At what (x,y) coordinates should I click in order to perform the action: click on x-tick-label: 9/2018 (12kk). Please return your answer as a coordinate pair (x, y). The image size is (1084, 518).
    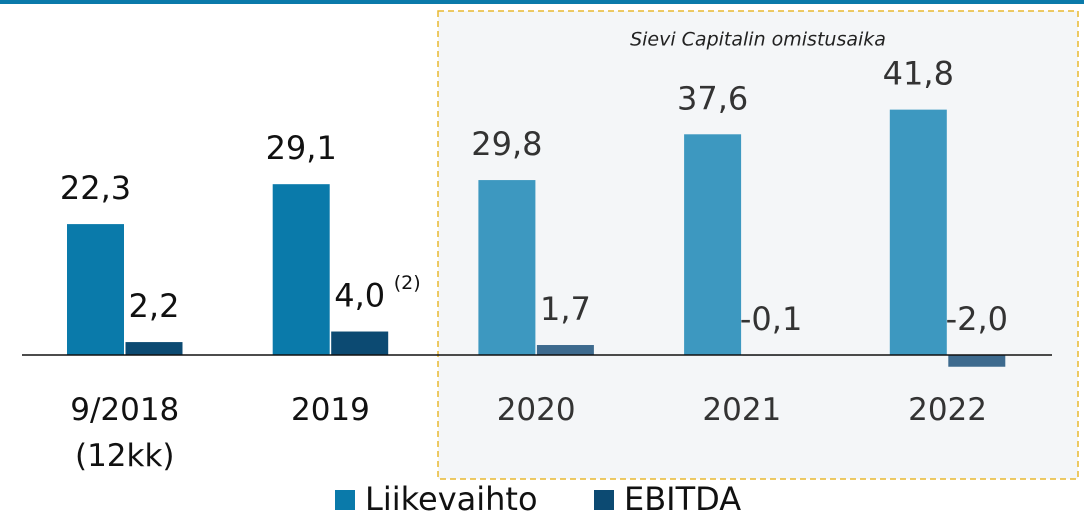
    Looking at the image, I should click on (125, 433).